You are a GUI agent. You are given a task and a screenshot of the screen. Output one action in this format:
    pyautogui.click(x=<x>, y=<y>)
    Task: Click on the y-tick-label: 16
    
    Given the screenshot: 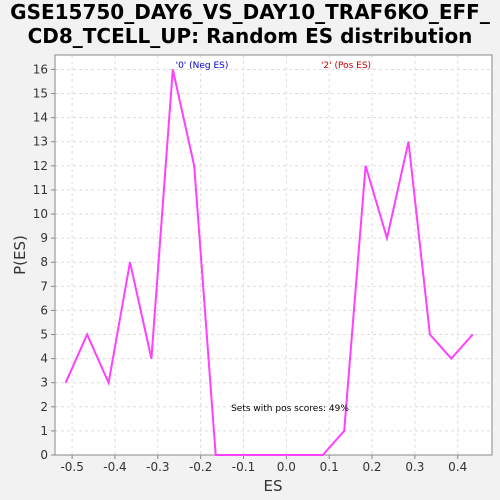 What is the action you would take?
    pyautogui.click(x=40, y=69)
    